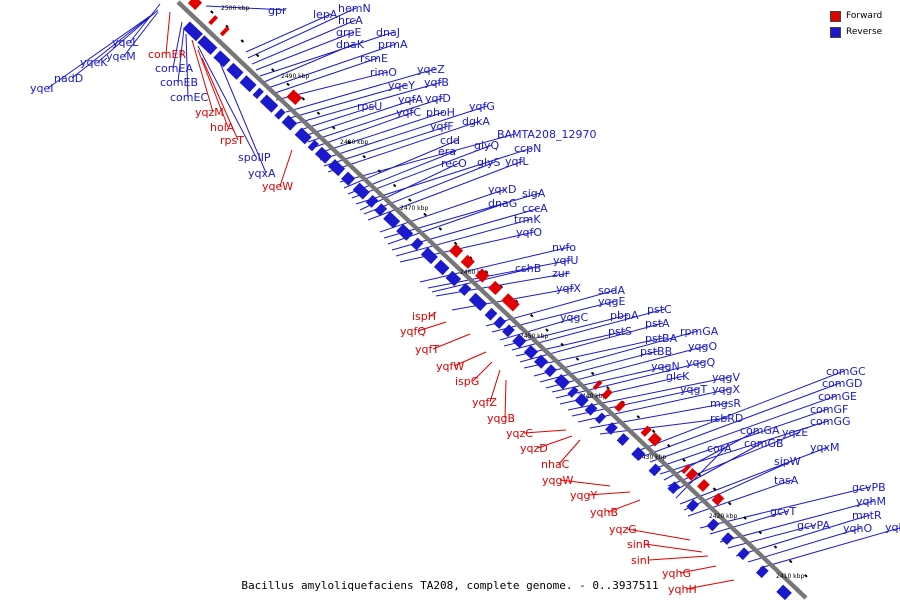 This screenshot has height=600, width=900. What do you see at coordinates (222, 127) in the screenshot?
I see `gene-label: holA` at bounding box center [222, 127].